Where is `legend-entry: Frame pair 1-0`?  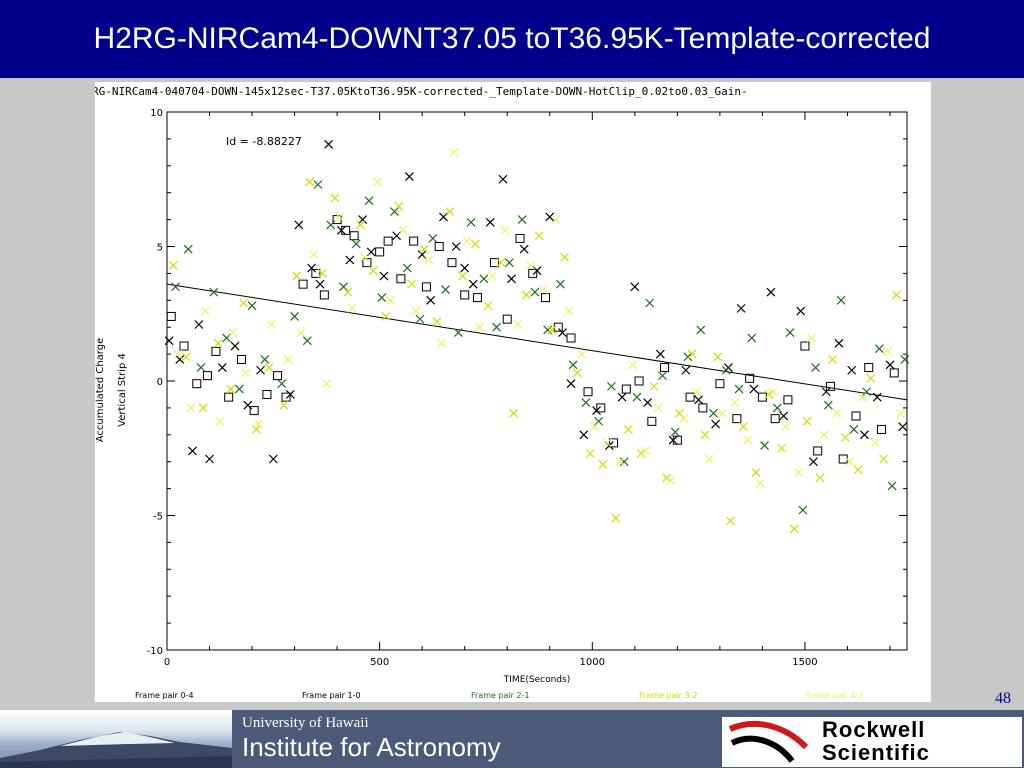
legend-entry: Frame pair 1-0 is located at coordinates (331, 695).